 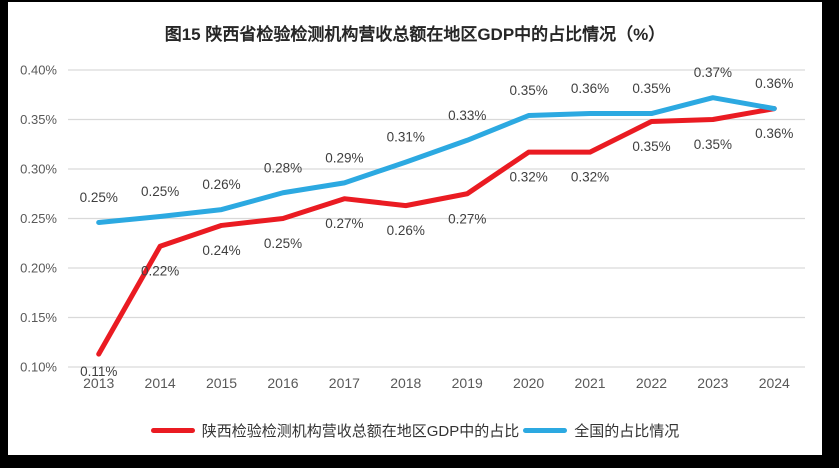 I want to click on x-tick-label: 2022, so click(x=651, y=383).